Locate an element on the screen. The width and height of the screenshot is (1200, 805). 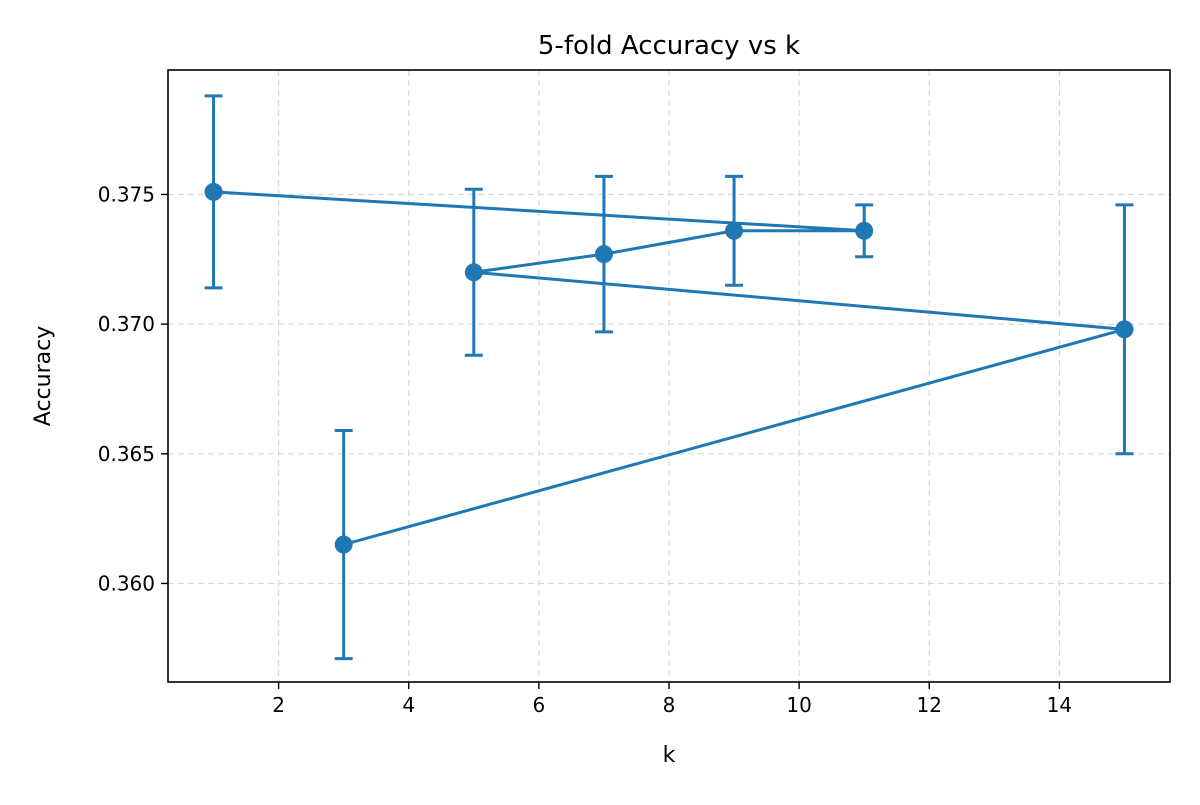
x-tick-label: 10 is located at coordinates (798, 705).